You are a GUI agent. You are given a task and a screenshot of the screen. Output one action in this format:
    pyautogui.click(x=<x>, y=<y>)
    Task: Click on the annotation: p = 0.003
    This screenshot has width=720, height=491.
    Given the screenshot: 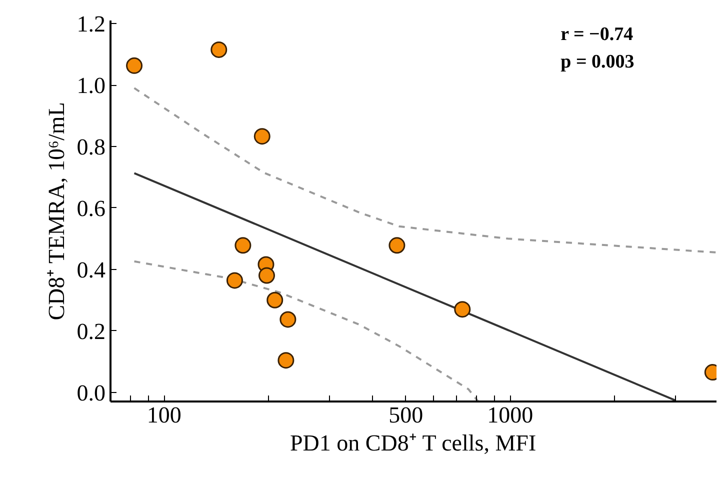 What is the action you would take?
    pyautogui.click(x=597, y=62)
    